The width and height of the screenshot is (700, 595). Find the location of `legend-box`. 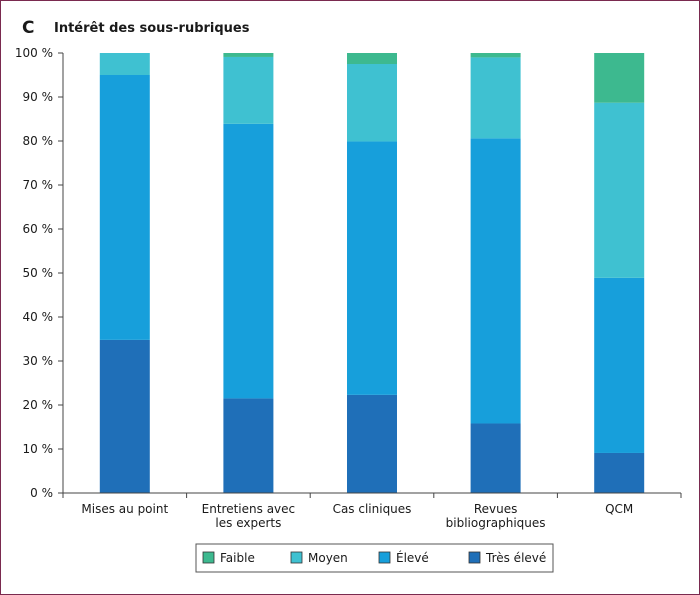

legend-box is located at coordinates (374, 558).